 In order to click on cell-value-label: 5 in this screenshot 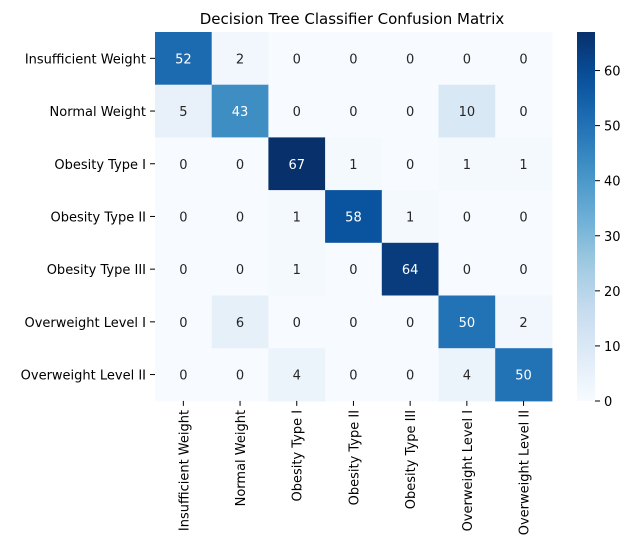, I will do `click(183, 112)`.